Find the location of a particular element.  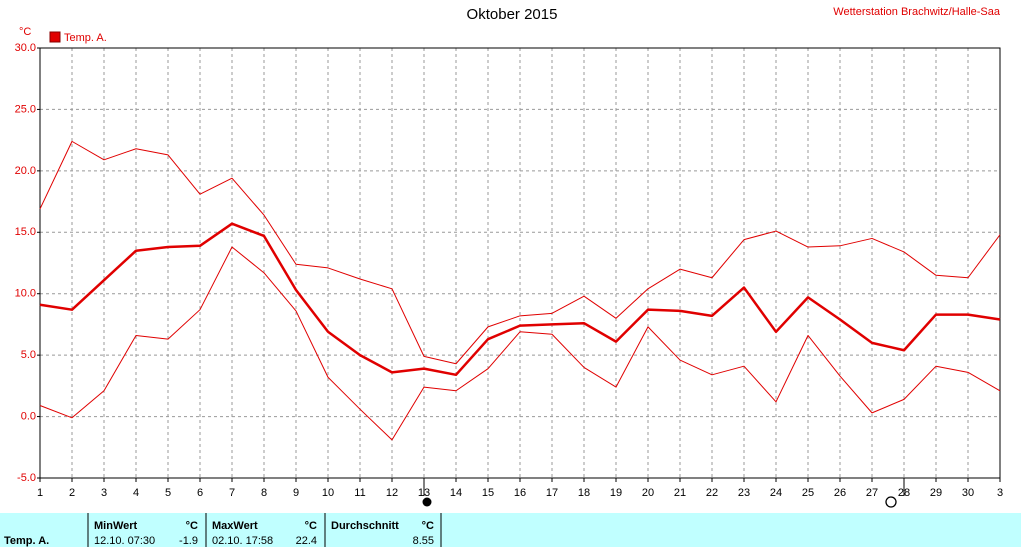

station: Wetterstation Brachwitz/Halle-Saa is located at coordinates (917, 12).